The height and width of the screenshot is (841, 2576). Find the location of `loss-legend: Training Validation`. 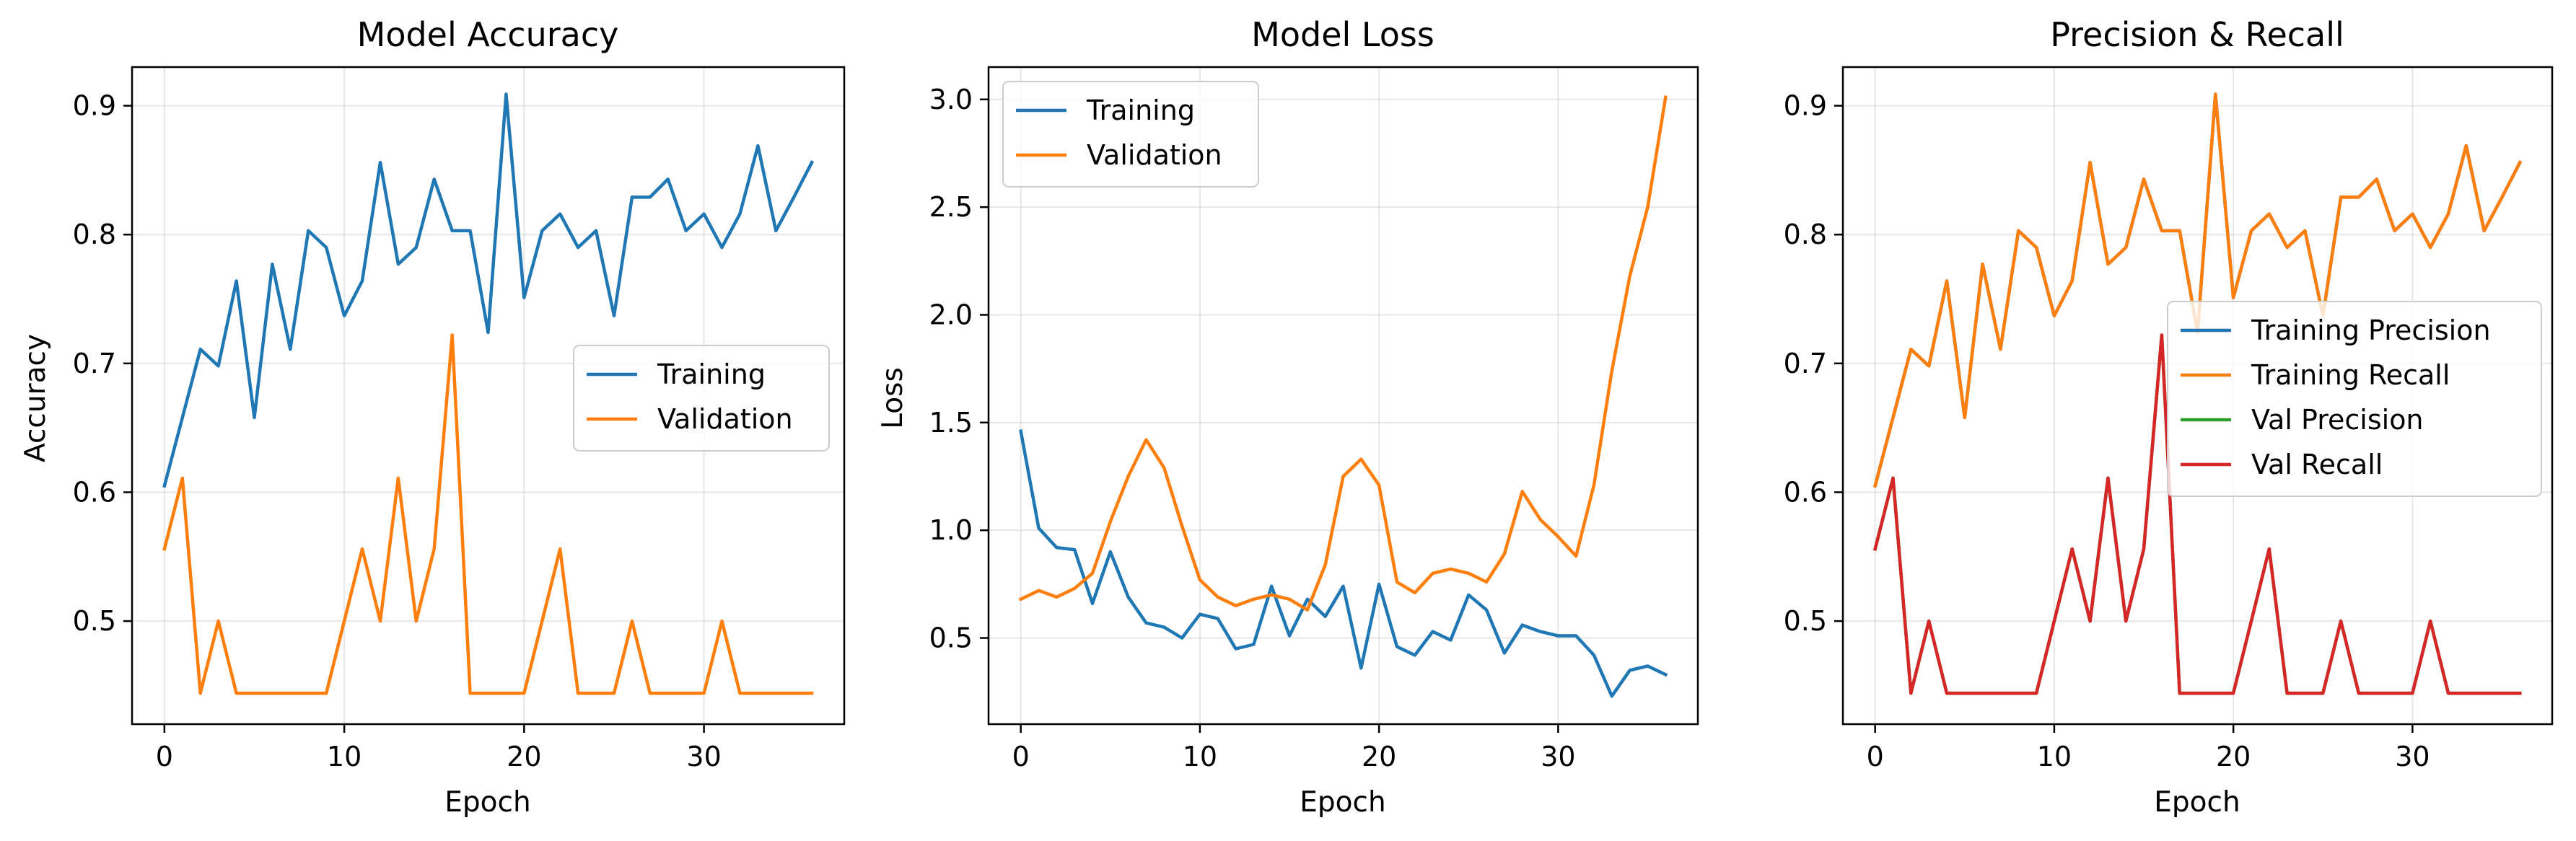

loss-legend: Training Validation is located at coordinates (1130, 134).